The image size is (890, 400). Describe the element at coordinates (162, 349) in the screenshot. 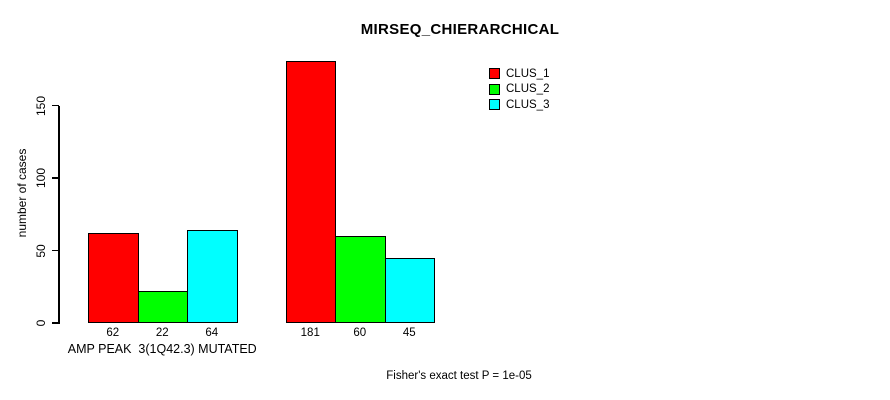

I see `x-group-label: AMP PEAK 3(1Q42.3) MUTATED` at that location.